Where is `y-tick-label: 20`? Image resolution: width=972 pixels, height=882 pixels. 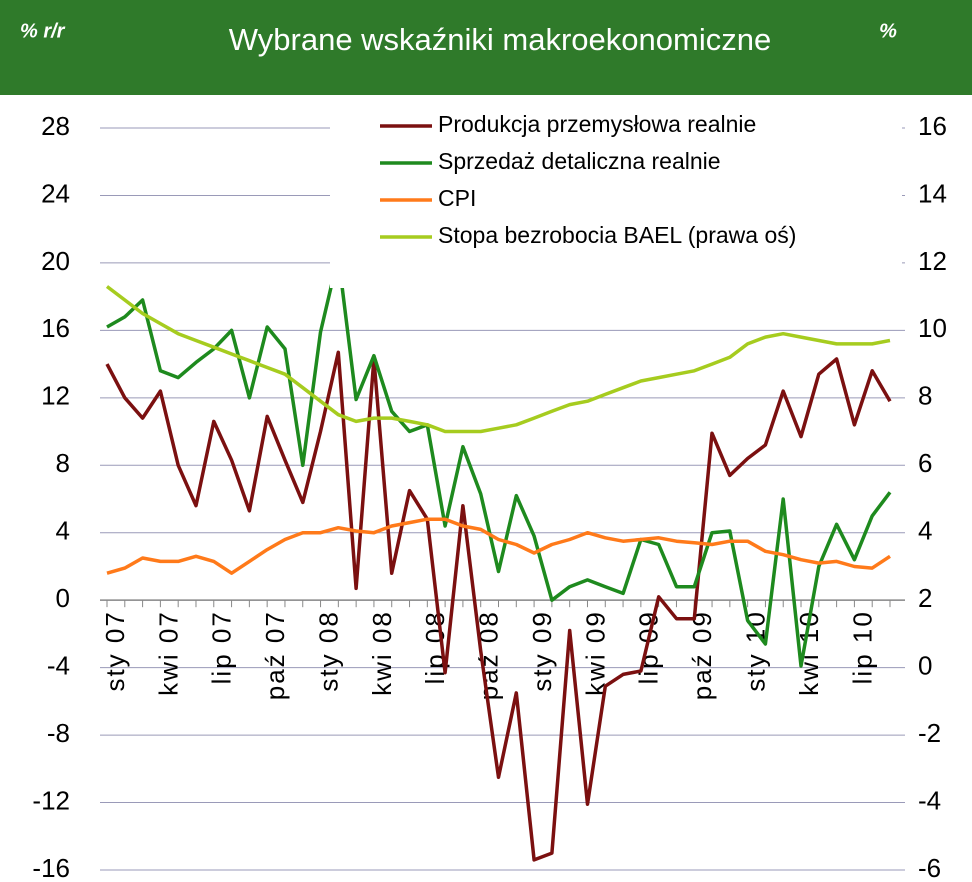 y-tick-label: 20 is located at coordinates (55, 261).